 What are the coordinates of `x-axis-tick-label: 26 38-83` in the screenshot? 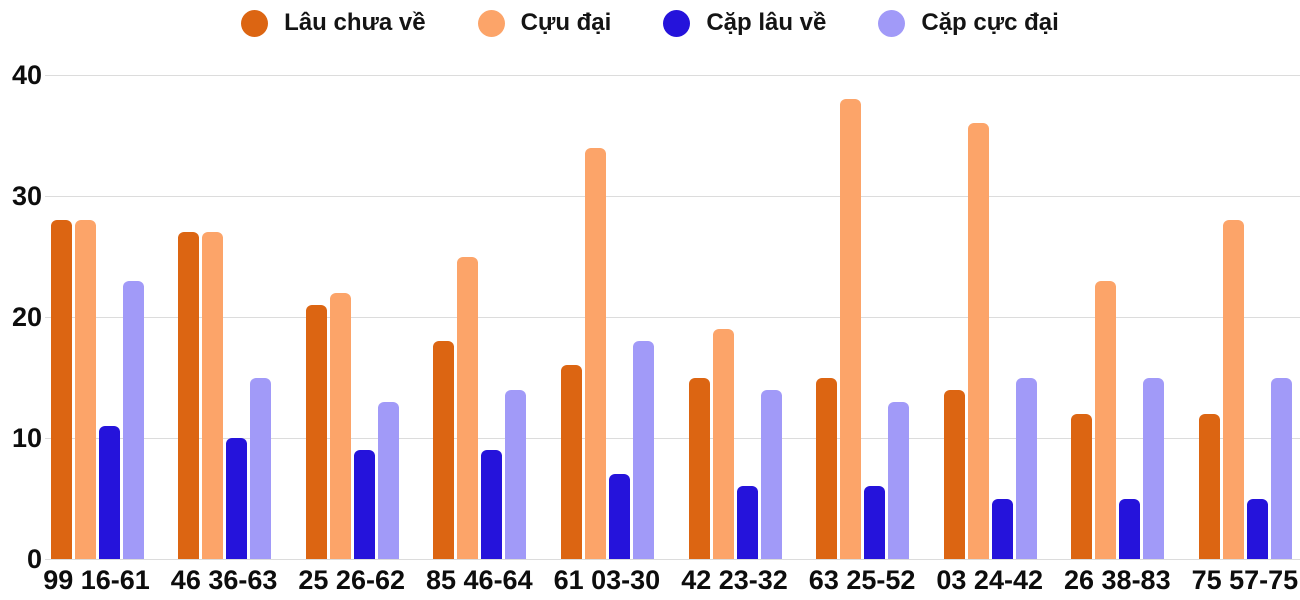 It's located at (1117, 580).